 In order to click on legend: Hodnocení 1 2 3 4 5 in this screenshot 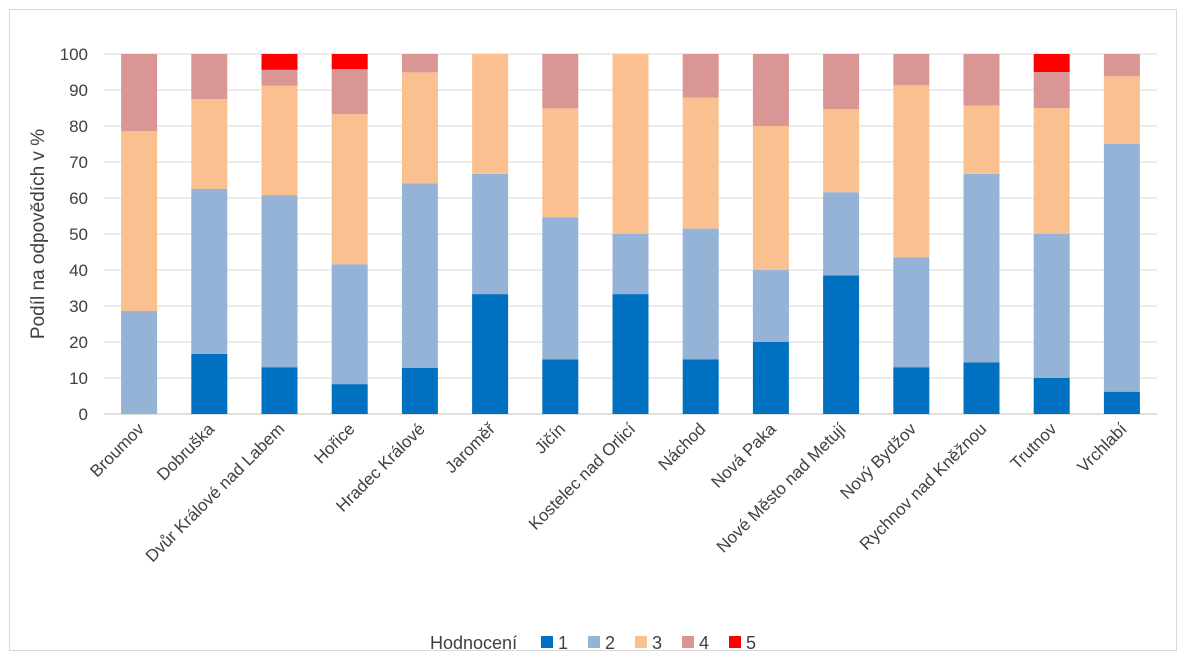, I will do `click(593, 643)`.